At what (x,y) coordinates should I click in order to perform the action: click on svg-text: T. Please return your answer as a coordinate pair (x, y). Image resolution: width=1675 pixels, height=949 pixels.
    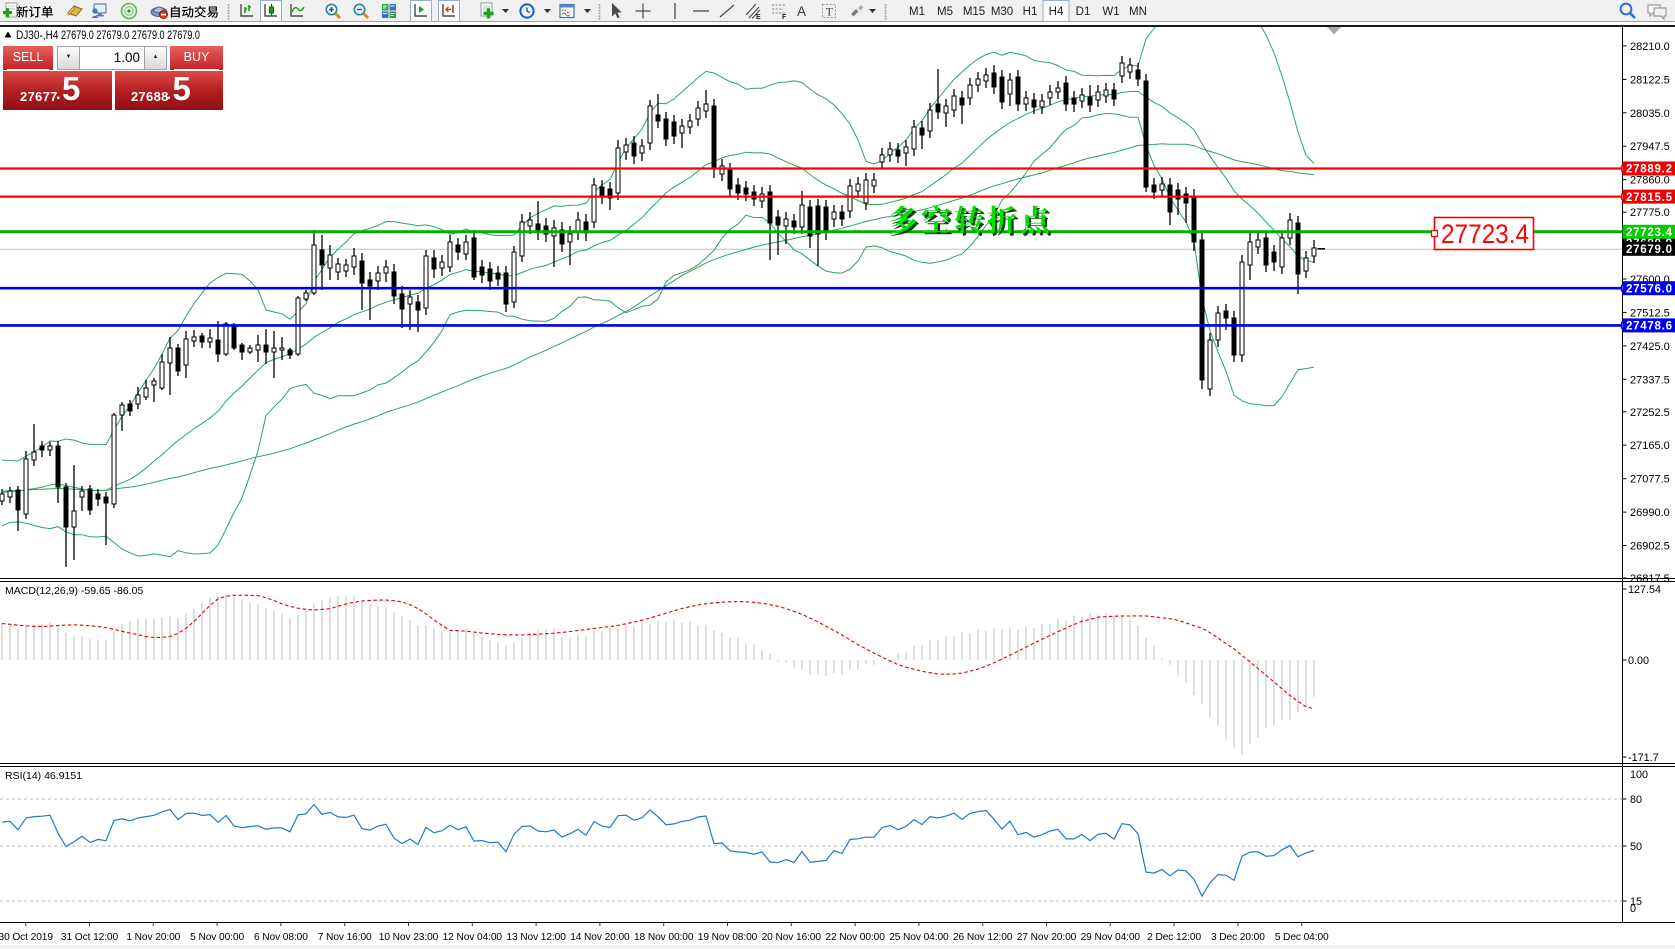
    Looking at the image, I should click on (829, 13).